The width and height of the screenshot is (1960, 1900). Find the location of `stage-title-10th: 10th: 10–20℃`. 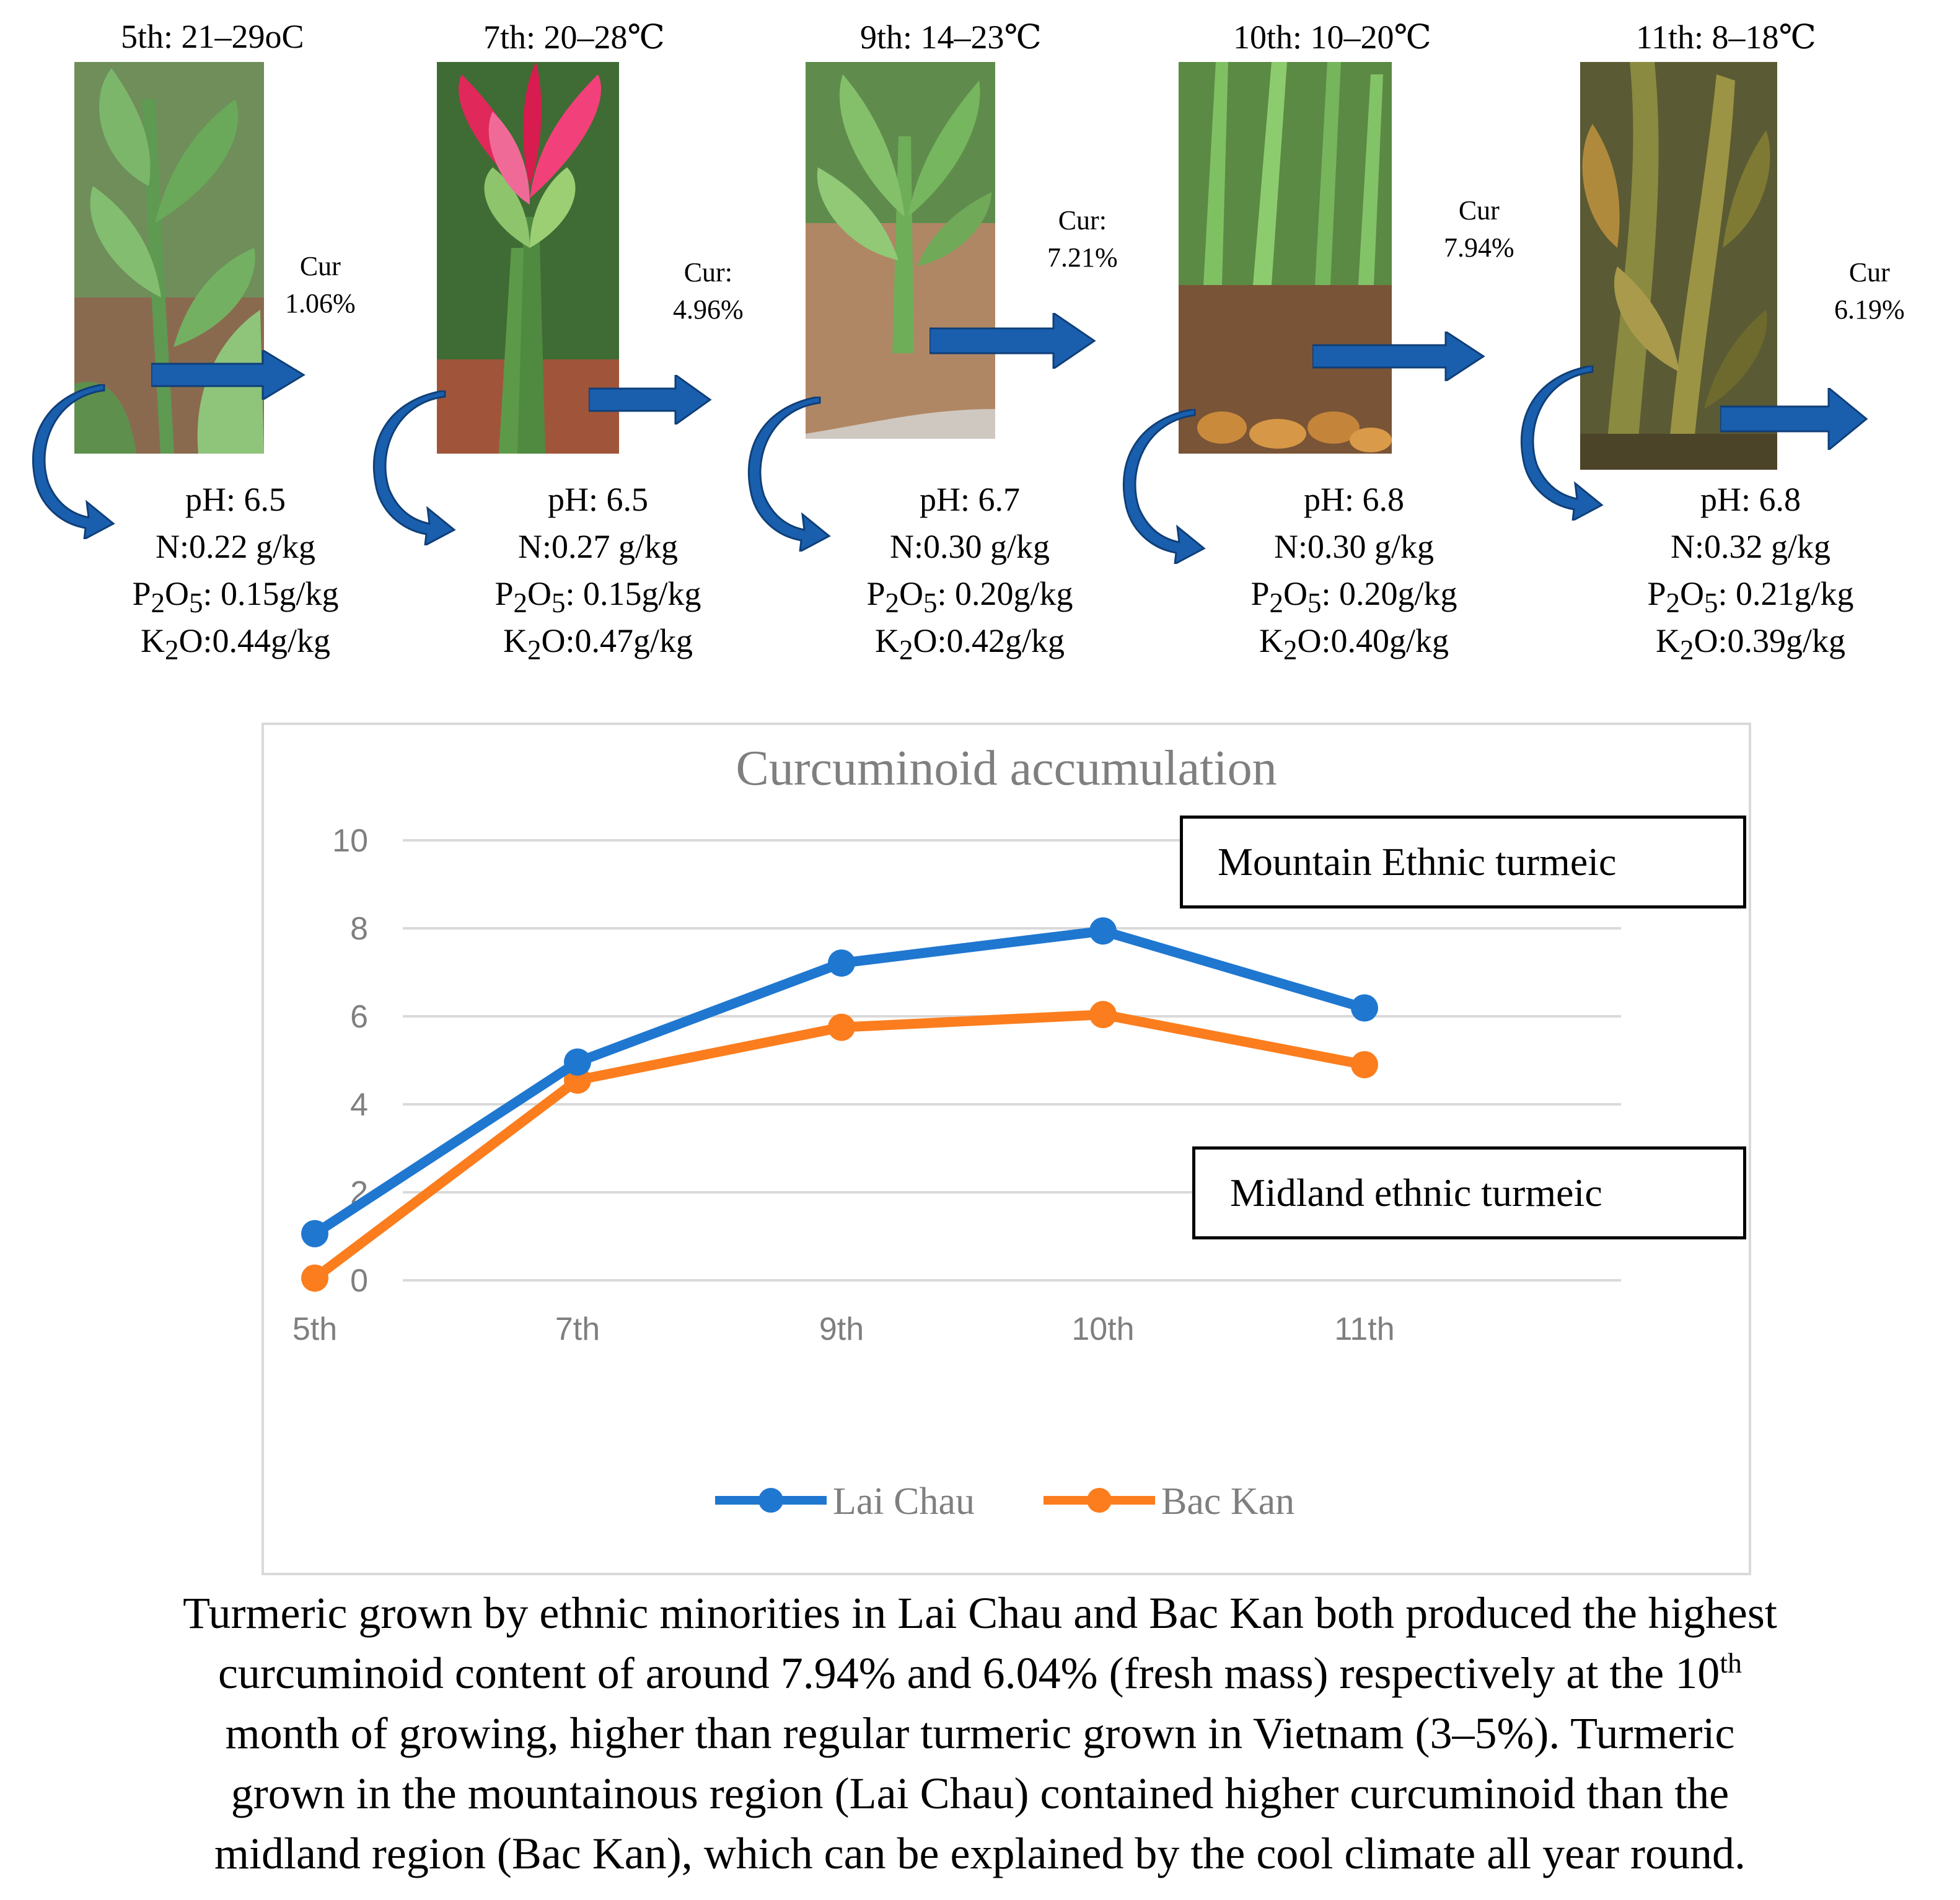

stage-title-10th: 10th: 10–20℃ is located at coordinates (1332, 37).